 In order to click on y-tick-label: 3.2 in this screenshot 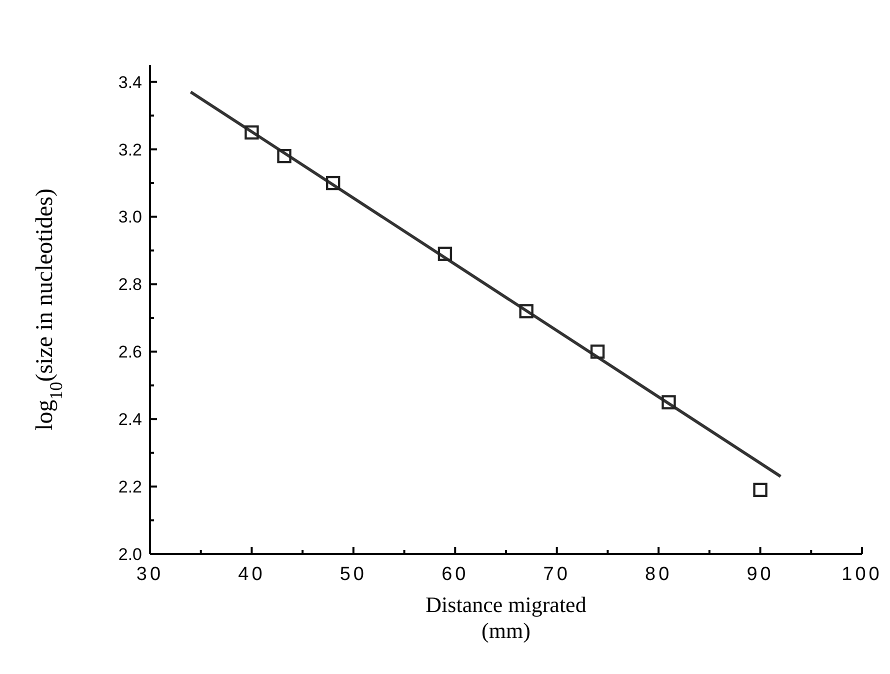, I will do `click(130, 150)`.